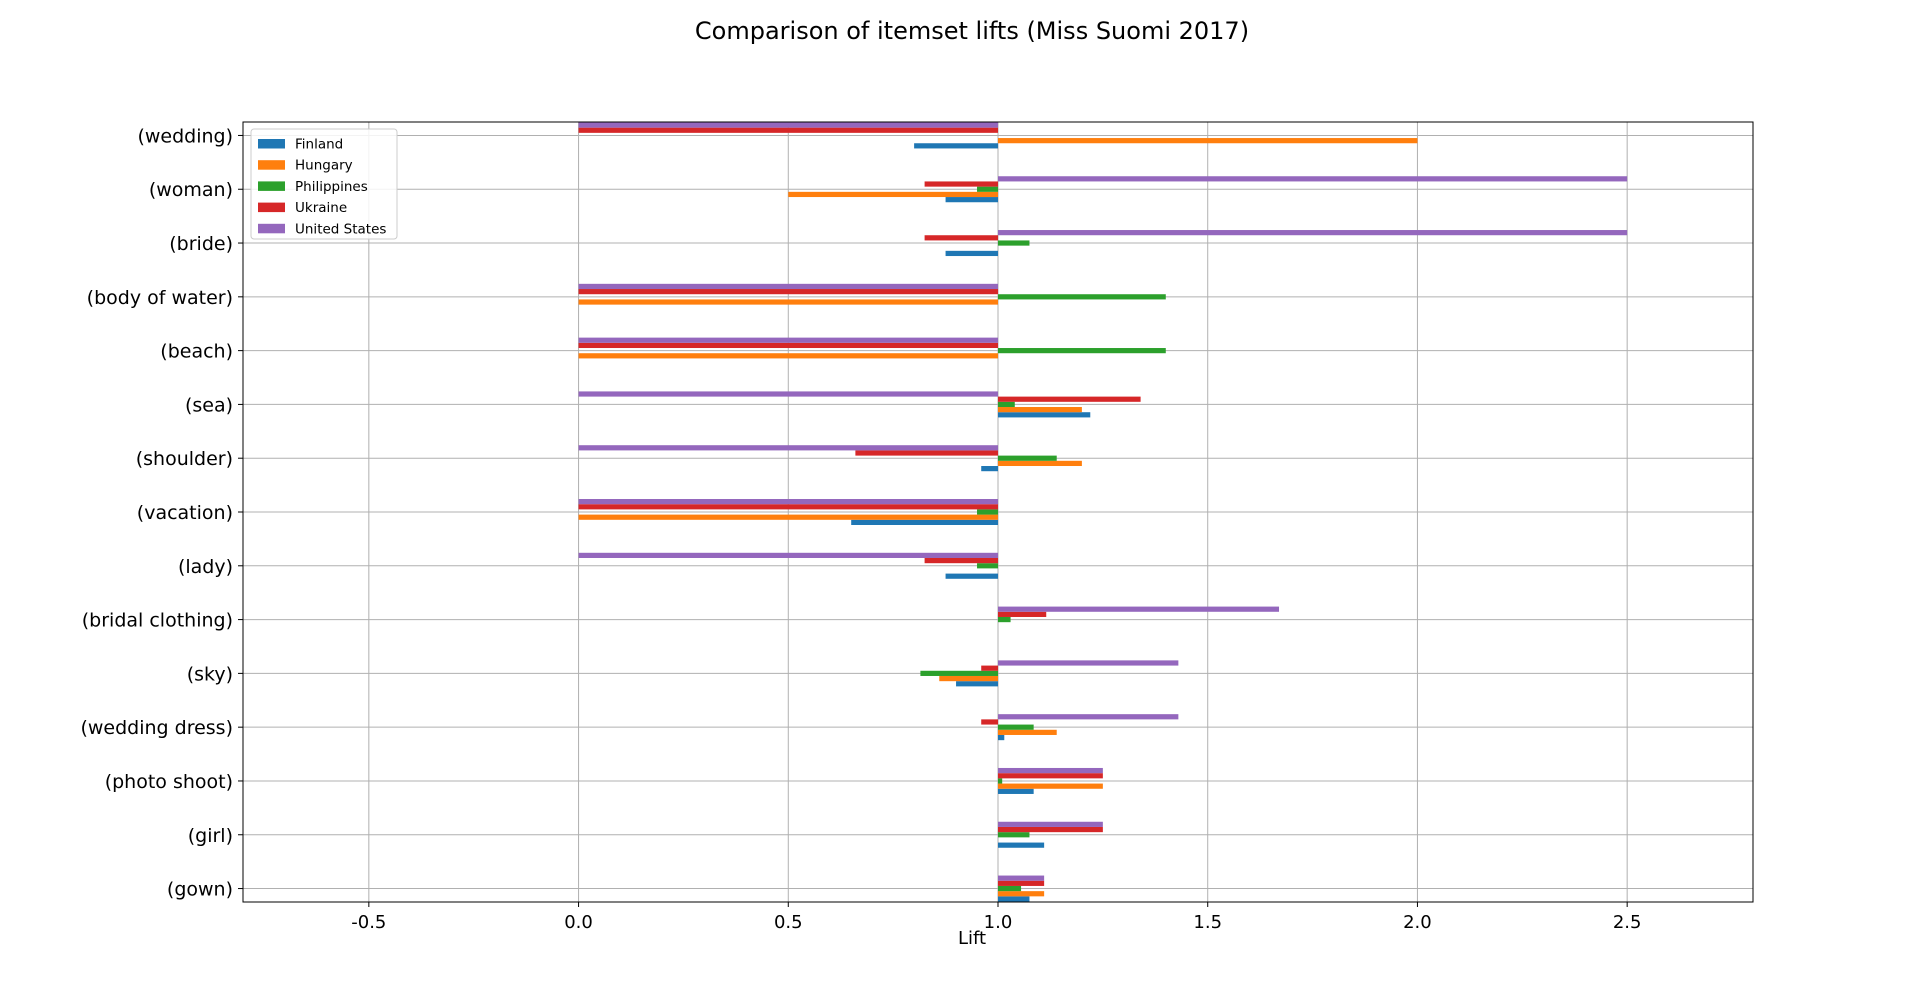  Describe the element at coordinates (184, 459) in the screenshot. I see `y-tick-label: (shoulder)` at that location.